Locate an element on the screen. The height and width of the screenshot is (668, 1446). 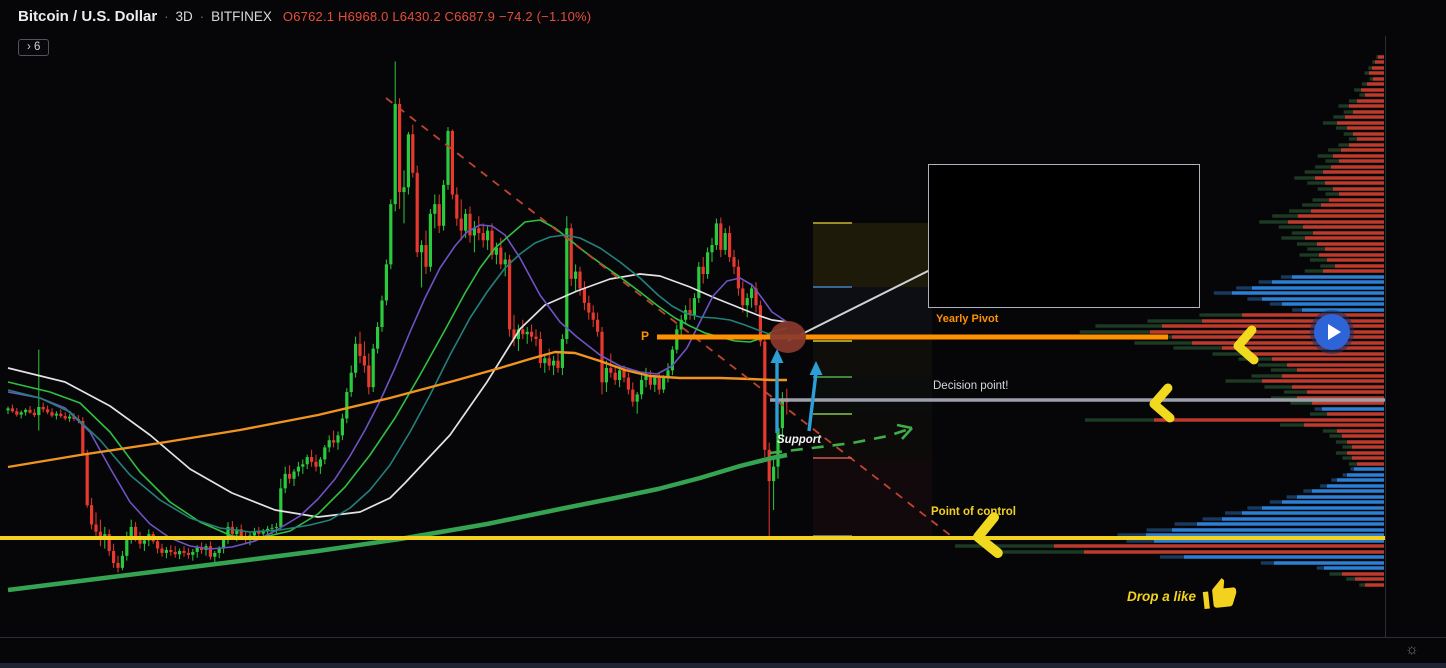
yearly-pivot-label: Yearly Pivot is located at coordinates (967, 319).